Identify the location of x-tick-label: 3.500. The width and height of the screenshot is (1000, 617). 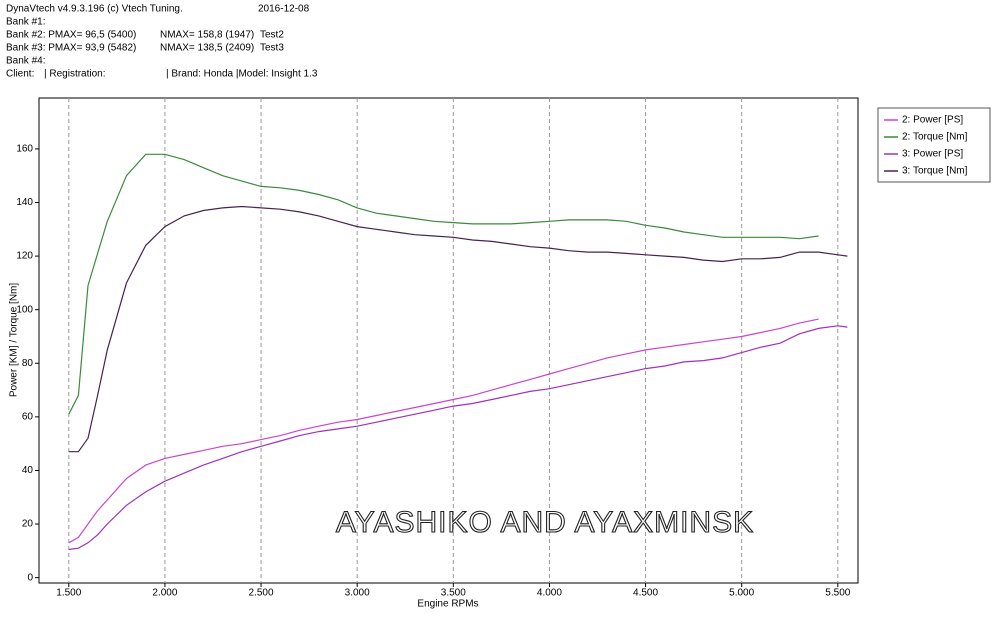
(453, 593).